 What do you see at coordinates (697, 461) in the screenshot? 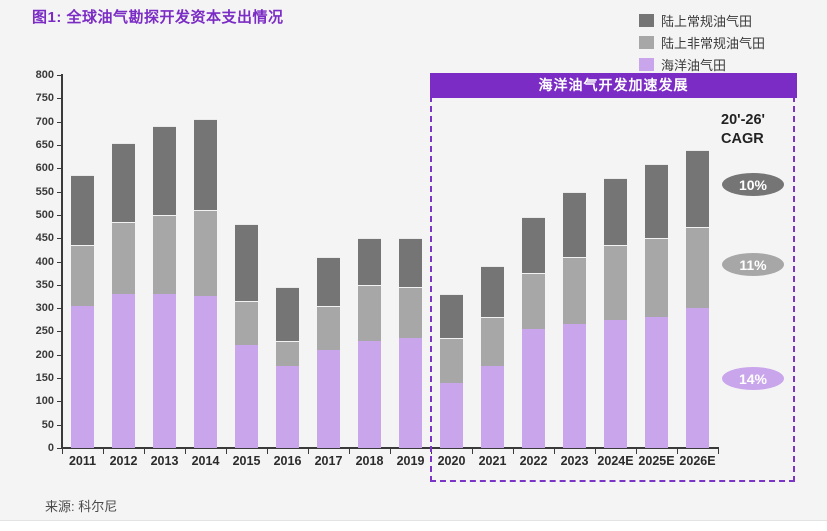
I see `x-axis-label-2026E: 2026E` at bounding box center [697, 461].